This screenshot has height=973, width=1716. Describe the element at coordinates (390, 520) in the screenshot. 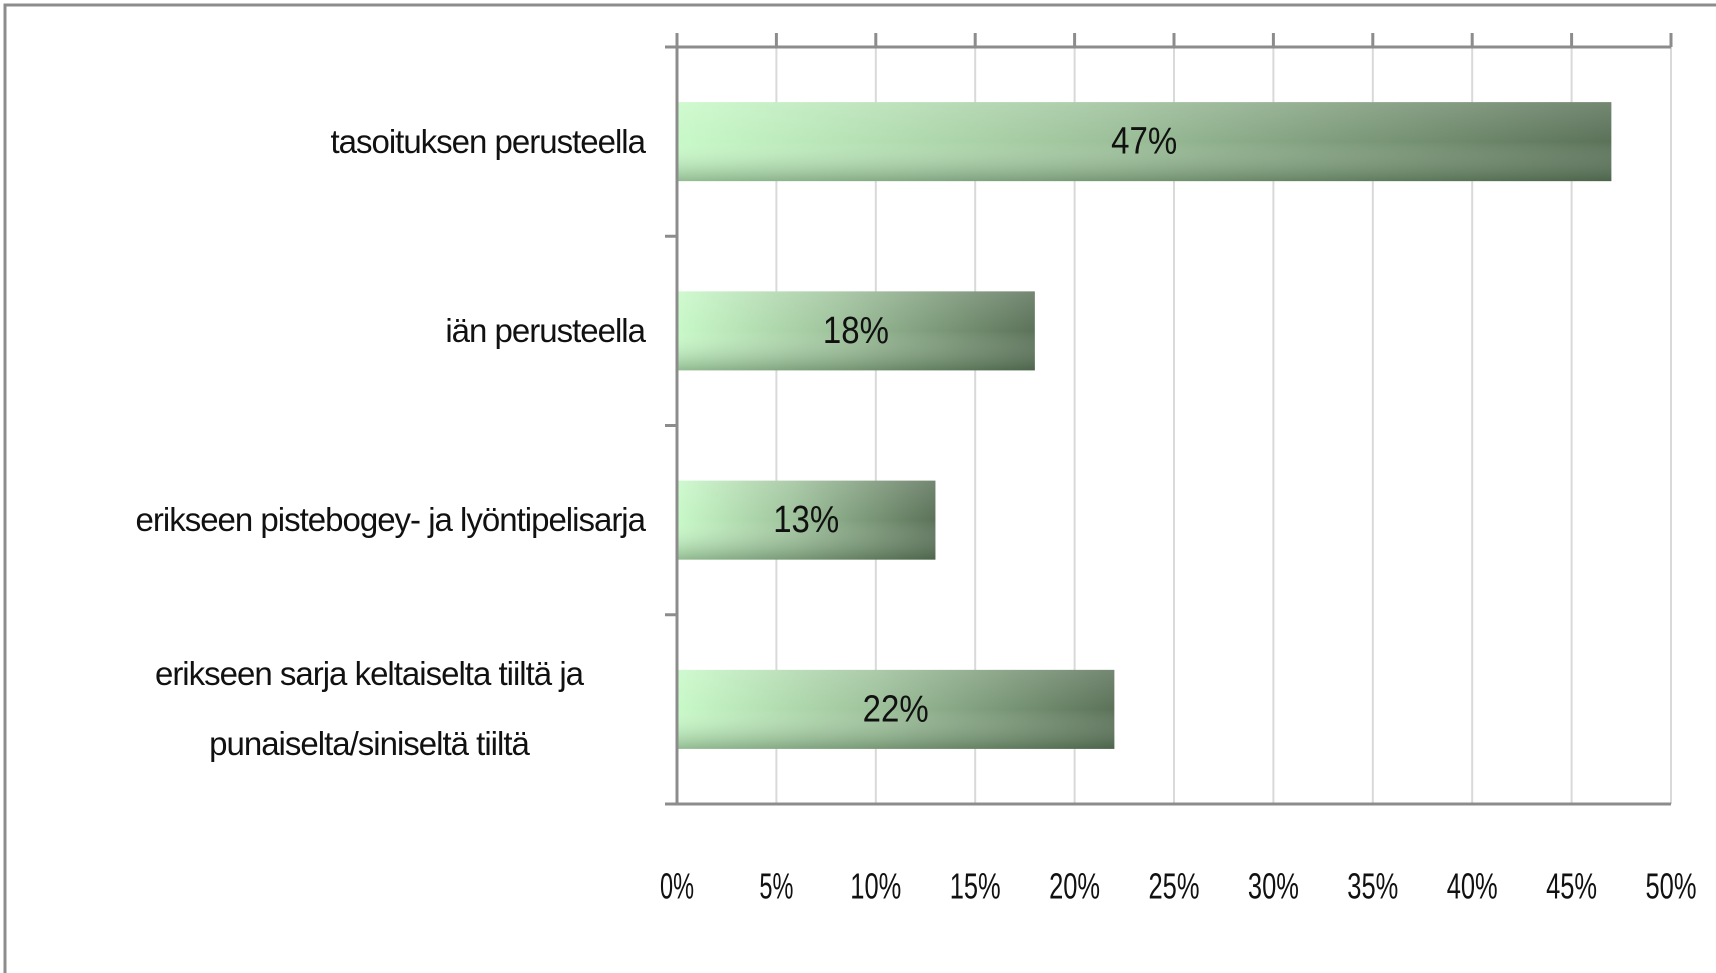

I see `y-tick-label: erikseen pistebogey- ja lyöntipelisarja` at that location.